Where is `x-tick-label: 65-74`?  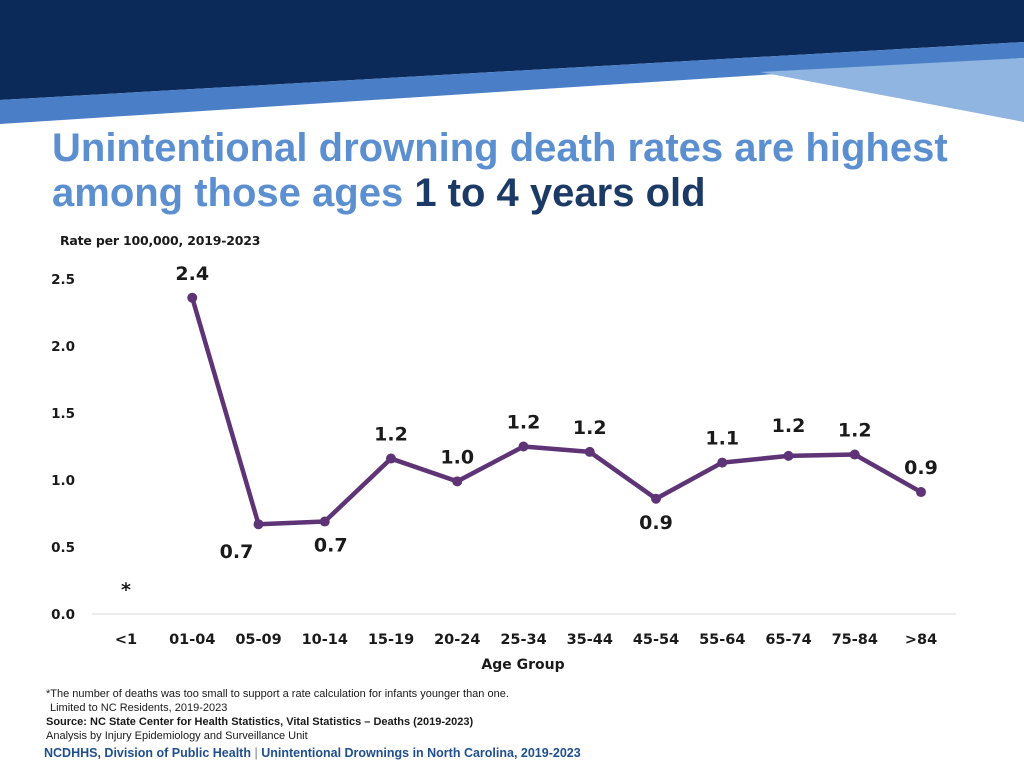 x-tick-label: 65-74 is located at coordinates (788, 640).